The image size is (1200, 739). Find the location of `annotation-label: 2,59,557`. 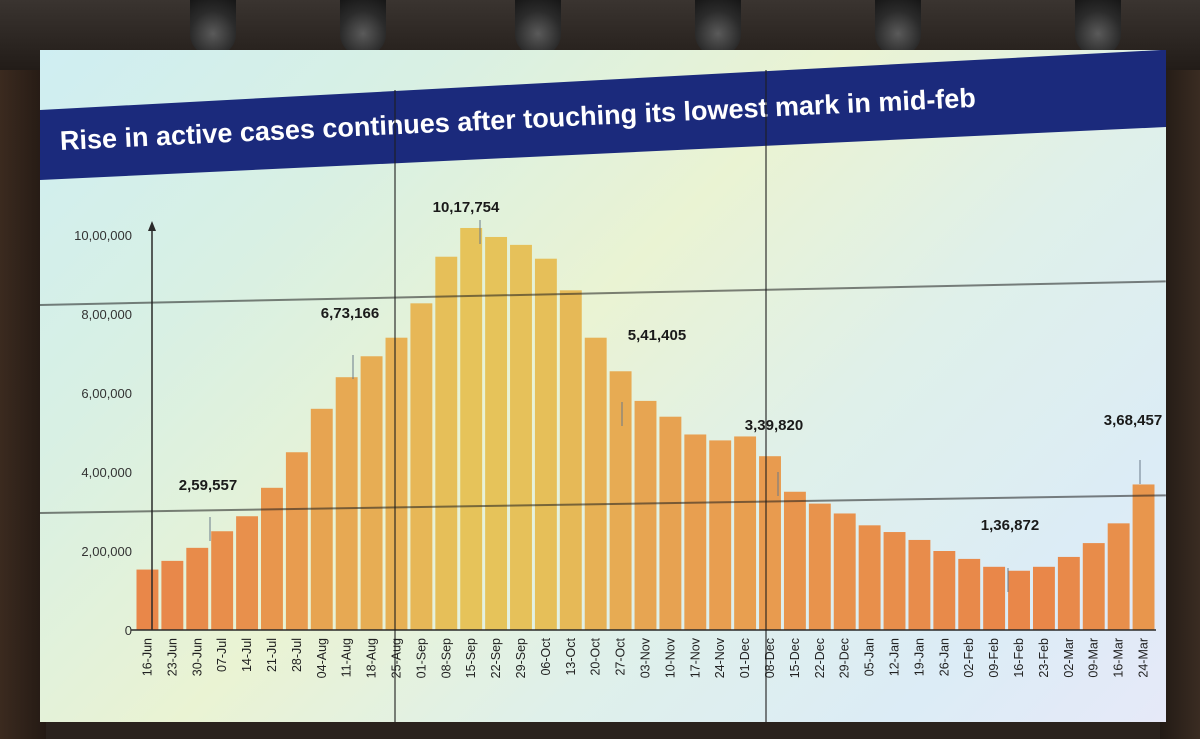

annotation-label: 2,59,557 is located at coordinates (208, 485).